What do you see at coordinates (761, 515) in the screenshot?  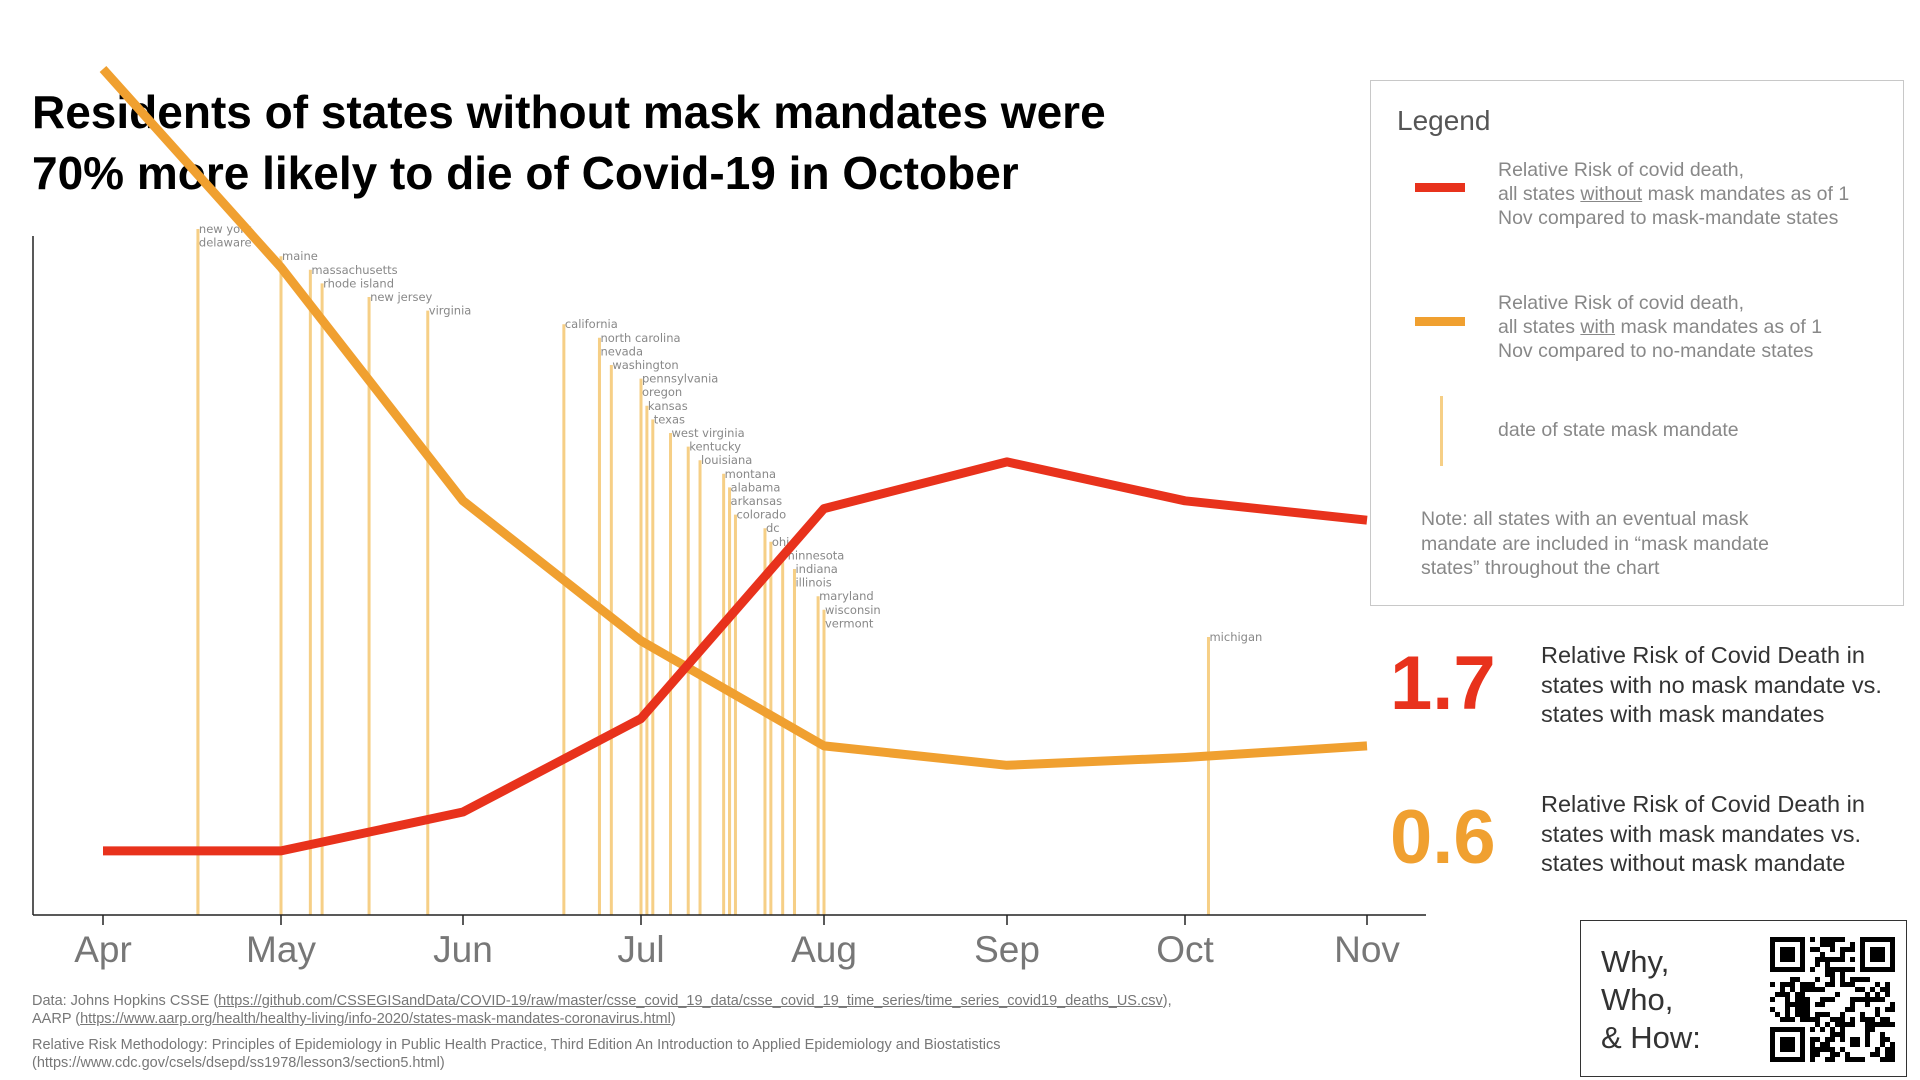 I see `mandate-label-colorado: colorado` at bounding box center [761, 515].